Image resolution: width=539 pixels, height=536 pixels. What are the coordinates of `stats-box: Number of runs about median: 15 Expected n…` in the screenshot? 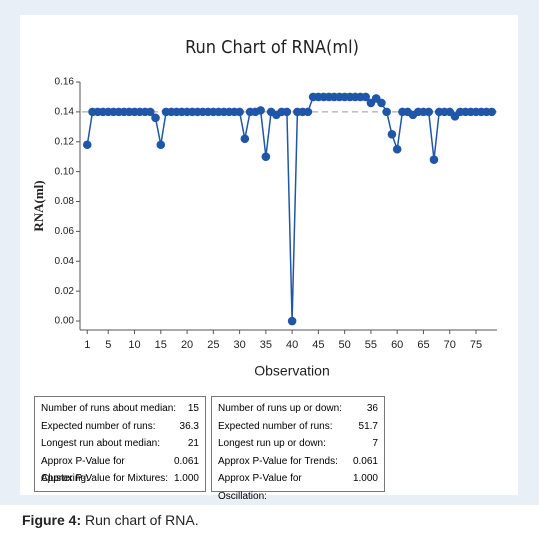 It's located at (120, 444).